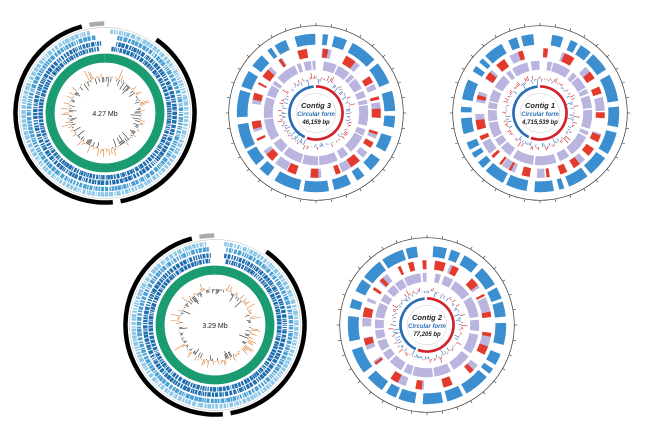 Image resolution: width=651 pixels, height=424 pixels. What do you see at coordinates (525, 112) in the screenshot?
I see `gc-skew-negative` at bounding box center [525, 112].